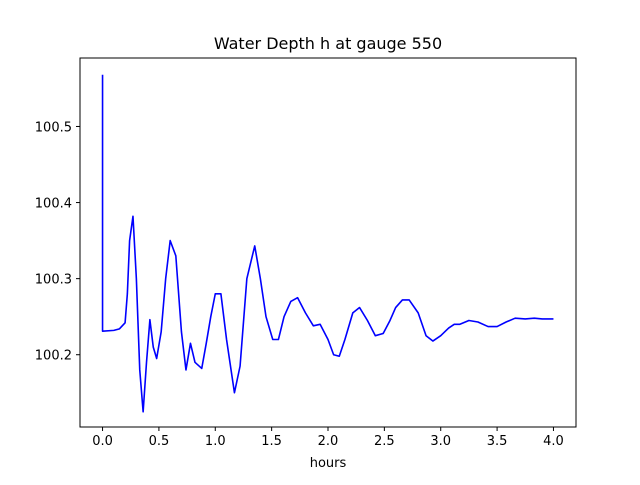  I want to click on chart-title: Water Depth h at gauge 550, so click(328, 43).